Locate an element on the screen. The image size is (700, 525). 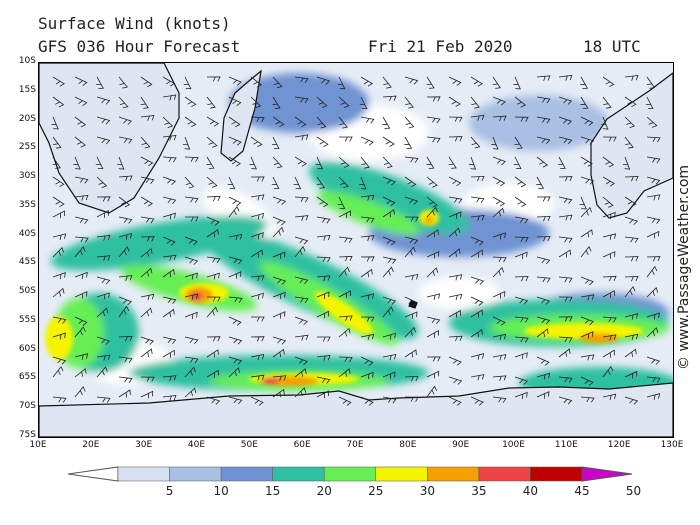
legend-label: 5 is located at coordinates (169, 491).